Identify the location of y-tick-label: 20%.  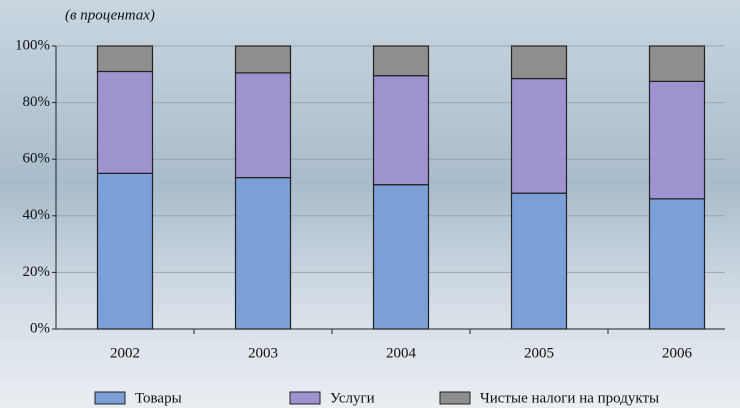
(37, 272).